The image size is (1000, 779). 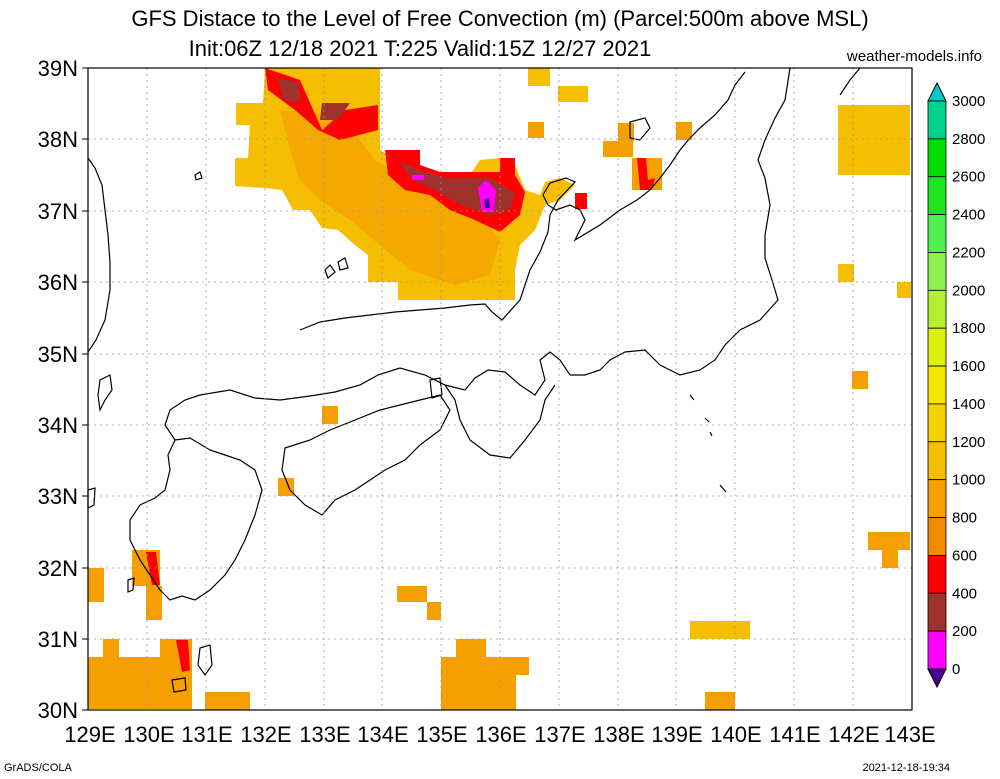 What do you see at coordinates (964, 593) in the screenshot?
I see `colorbar-label: 400` at bounding box center [964, 593].